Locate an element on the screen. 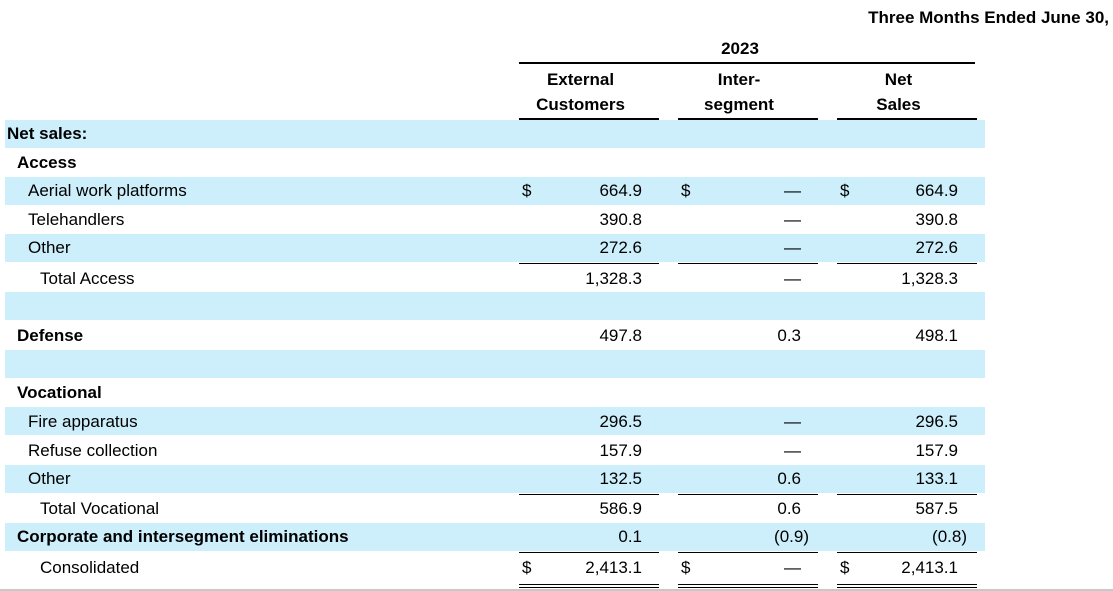 The width and height of the screenshot is (1113, 591). external-value: 132.5 is located at coordinates (620, 478).